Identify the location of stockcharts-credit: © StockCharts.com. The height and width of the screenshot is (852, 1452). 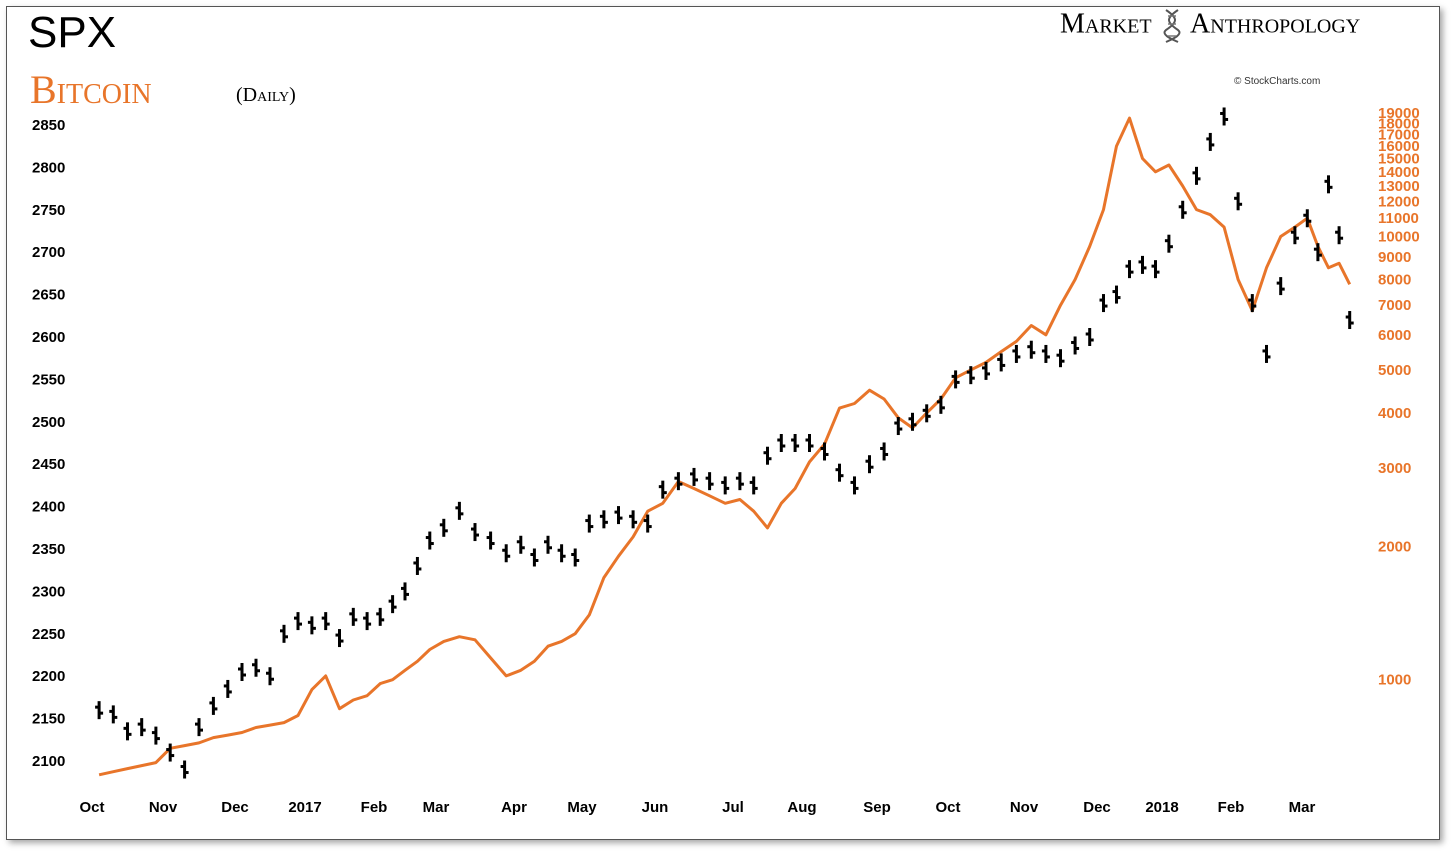
(1277, 81).